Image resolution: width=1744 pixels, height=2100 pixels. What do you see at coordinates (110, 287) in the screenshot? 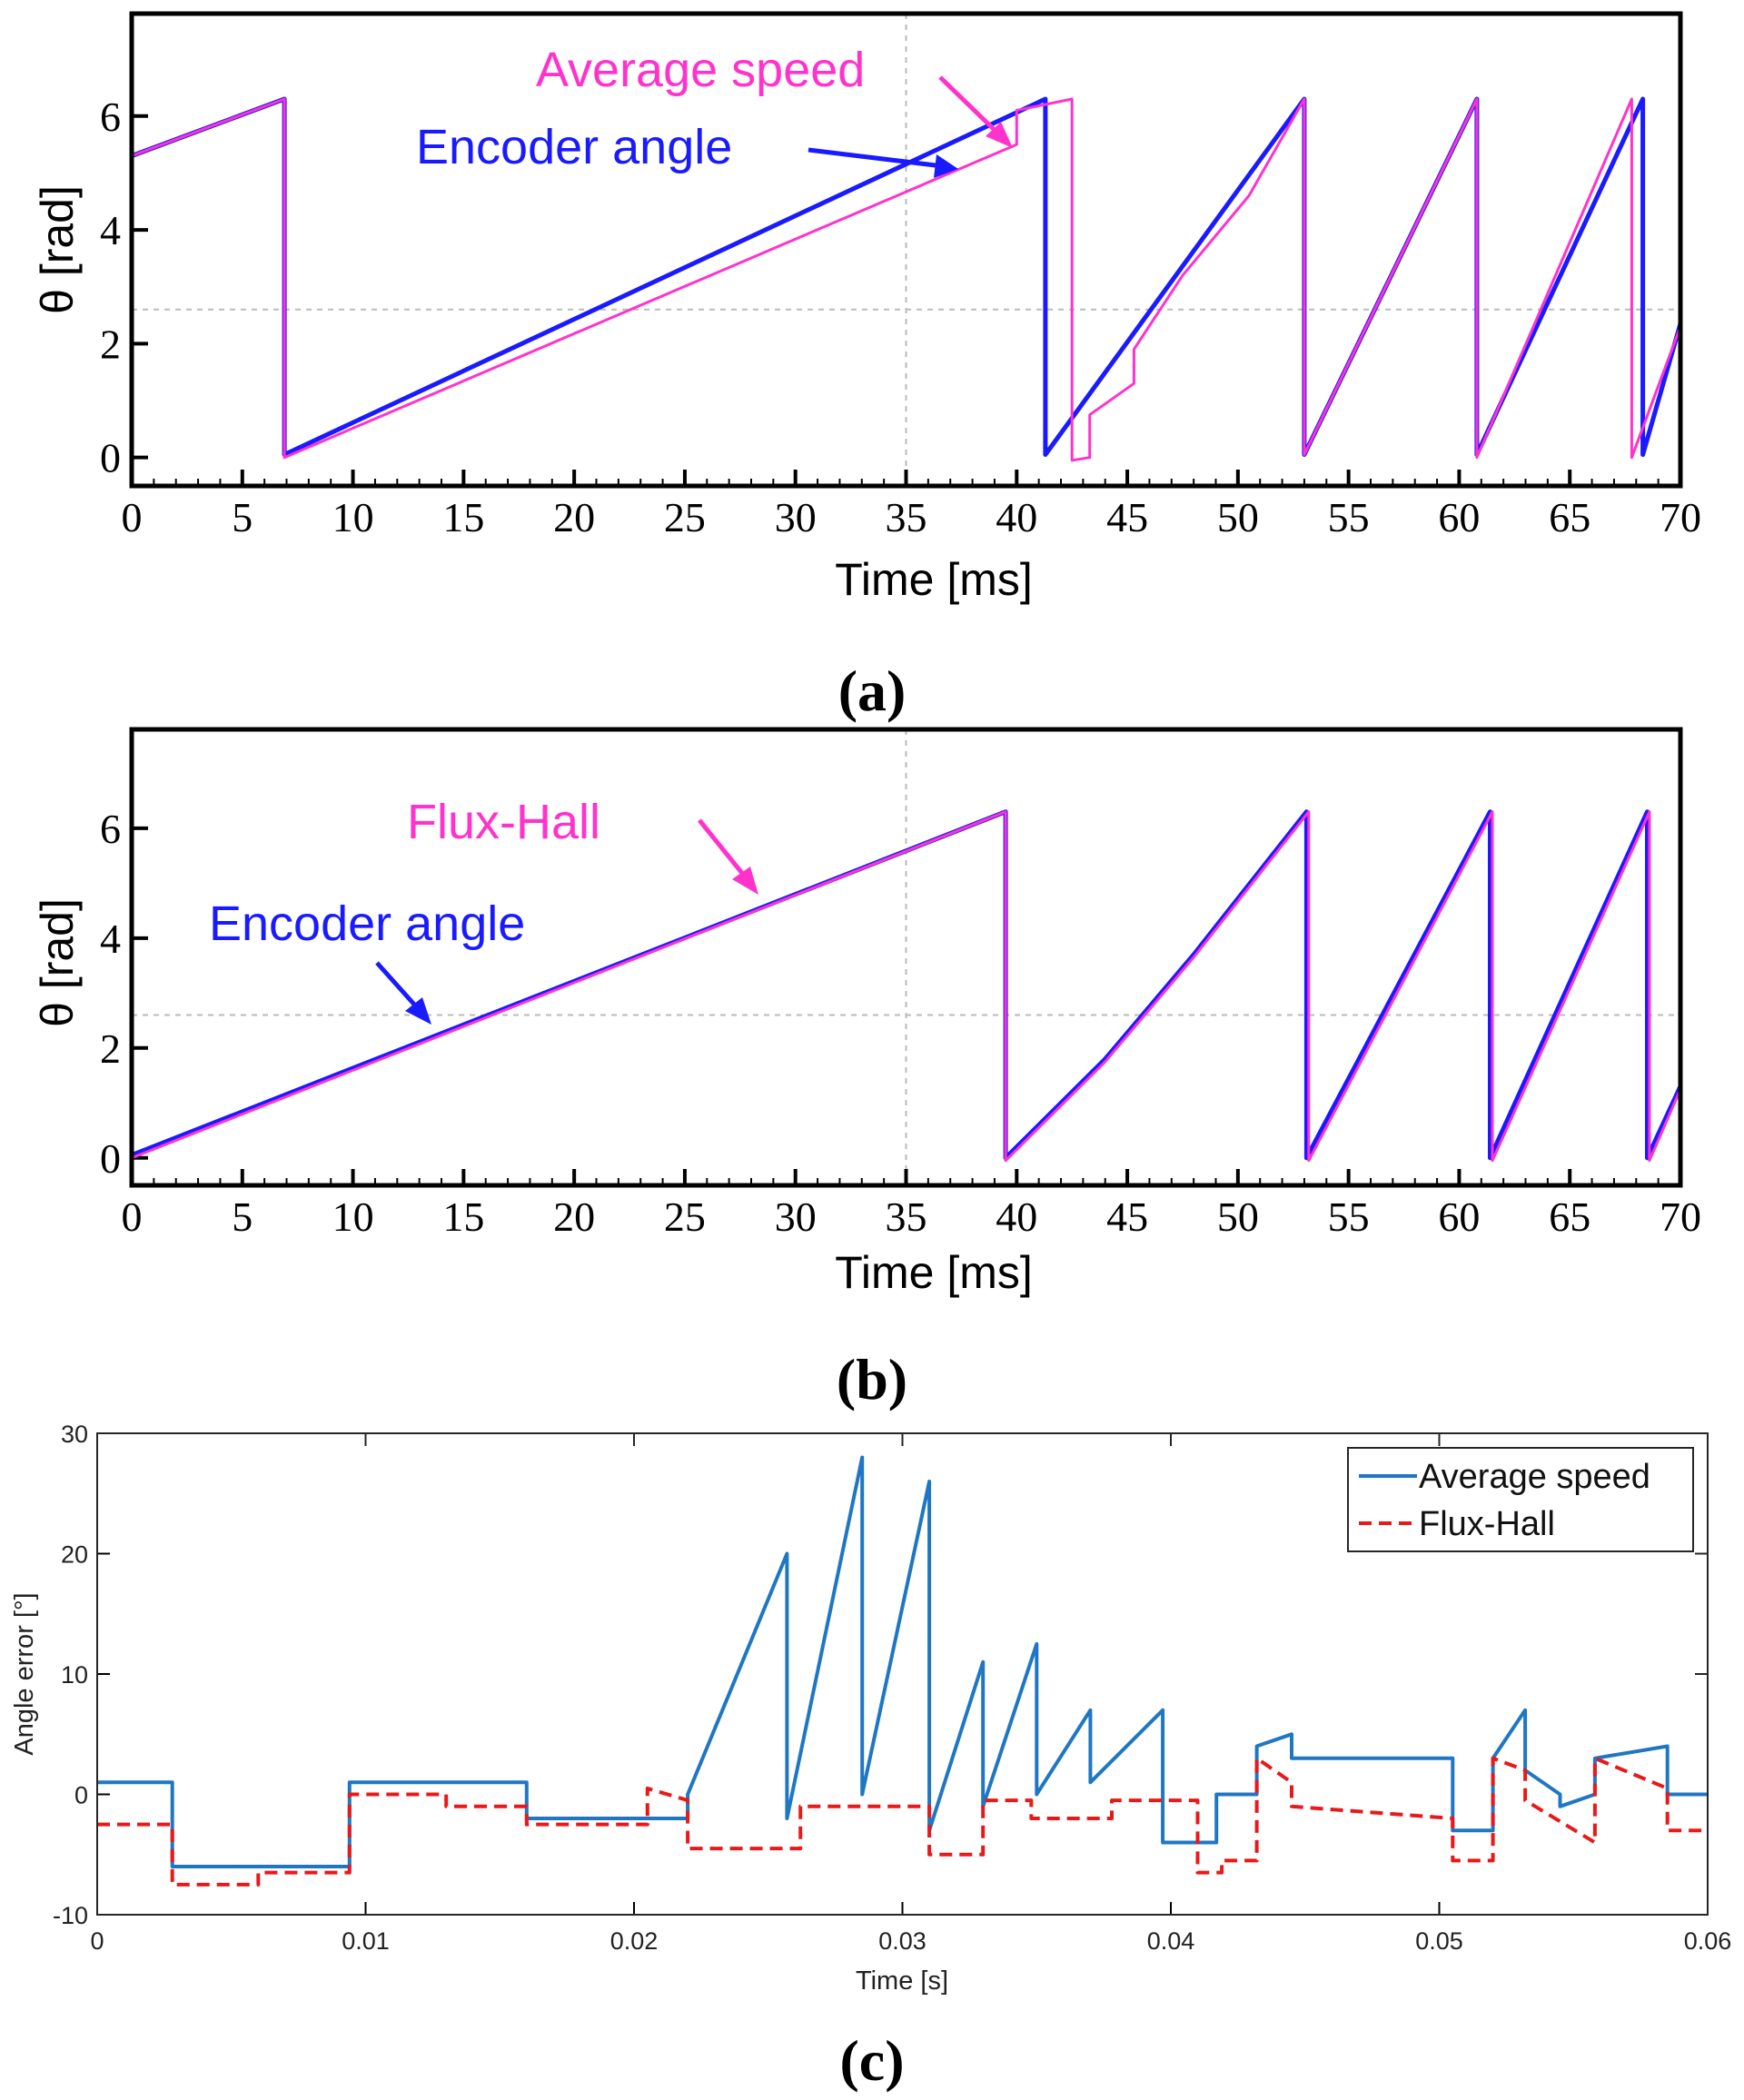
I see `y-tick-labels-a: 0 2 4 6` at bounding box center [110, 287].